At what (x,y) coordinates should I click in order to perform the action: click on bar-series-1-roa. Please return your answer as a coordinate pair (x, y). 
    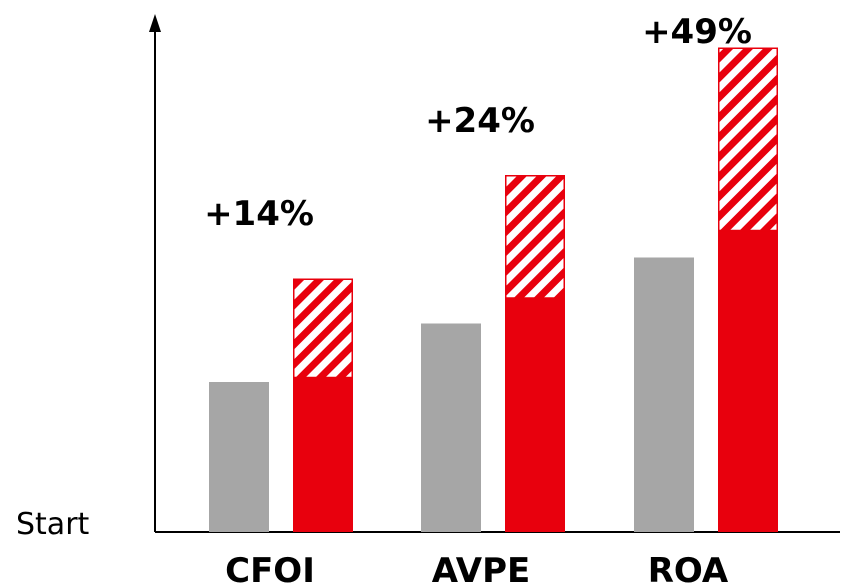
    Looking at the image, I should click on (664, 394).